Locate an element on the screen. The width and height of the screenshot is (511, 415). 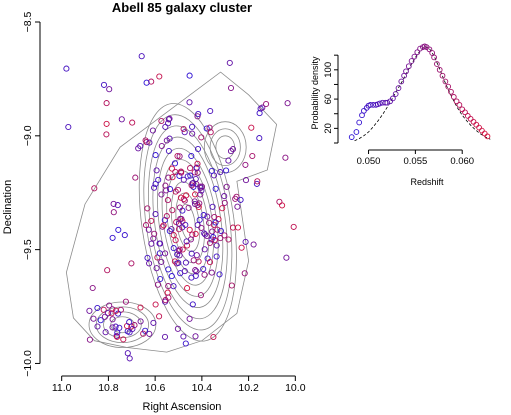
y-tick-label: −10.0 is located at coordinates (28, 363).